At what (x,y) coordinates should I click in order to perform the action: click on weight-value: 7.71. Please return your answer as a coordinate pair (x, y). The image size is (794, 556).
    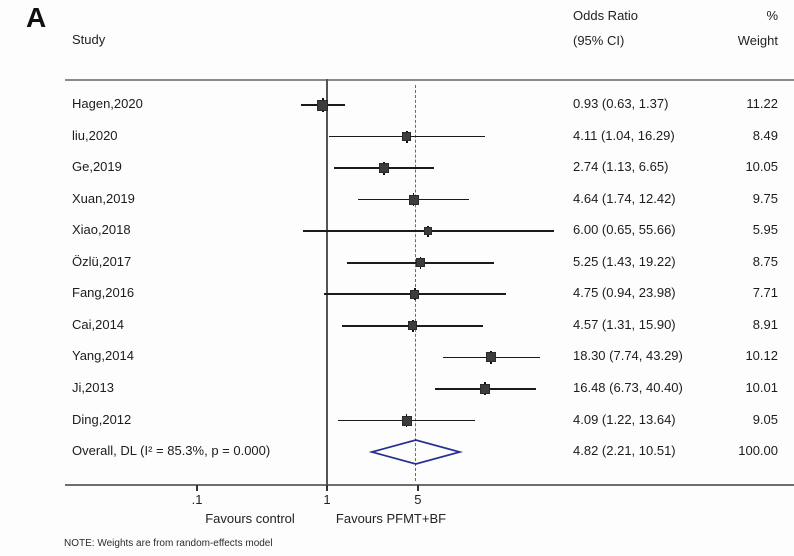
    Looking at the image, I should click on (765, 293).